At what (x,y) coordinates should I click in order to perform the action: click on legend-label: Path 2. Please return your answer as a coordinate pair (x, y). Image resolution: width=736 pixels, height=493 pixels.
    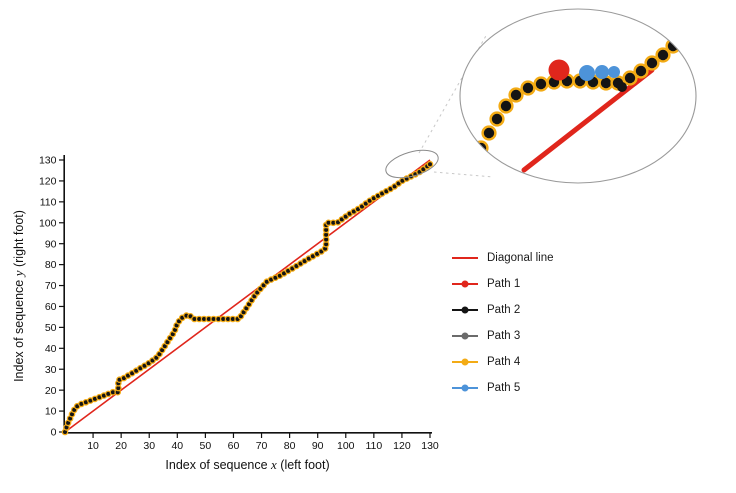
    Looking at the image, I should click on (504, 310).